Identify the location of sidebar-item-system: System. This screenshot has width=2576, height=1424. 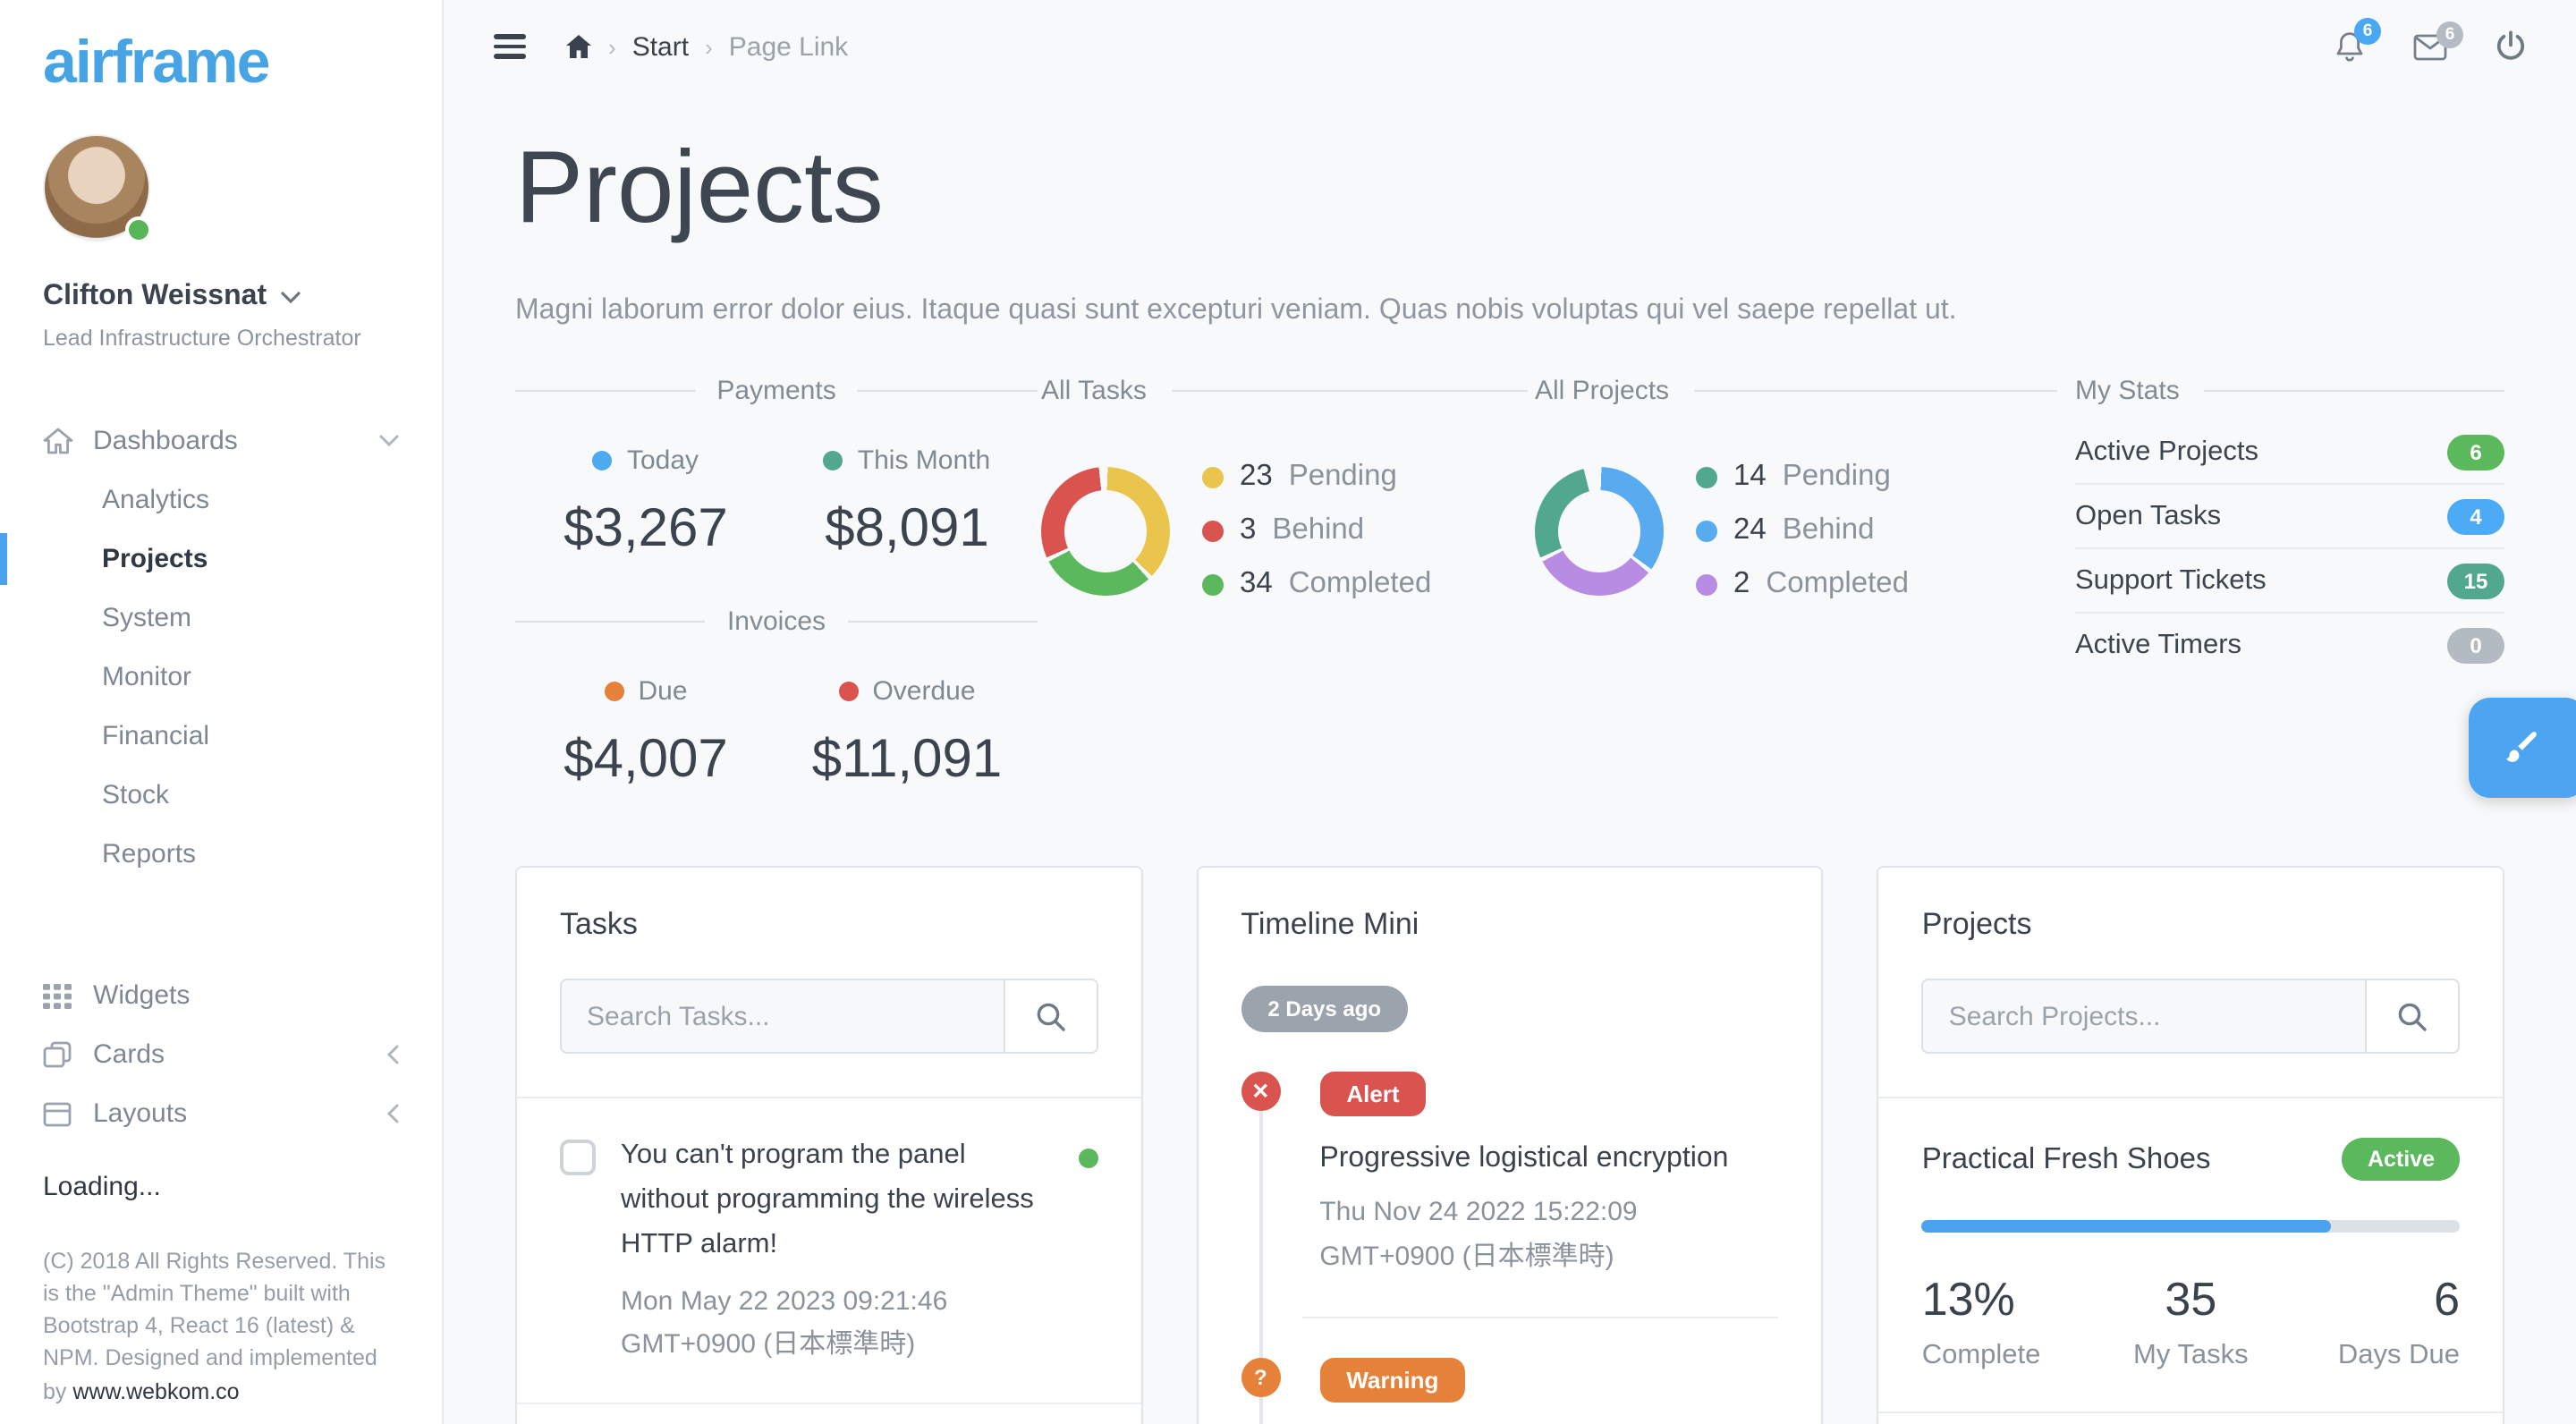
(221, 618).